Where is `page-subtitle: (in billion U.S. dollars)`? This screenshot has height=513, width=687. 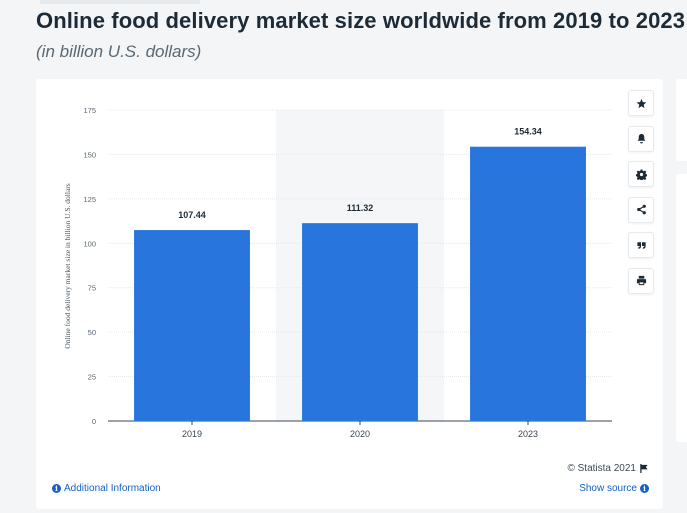
page-subtitle: (in billion U.S. dollars) is located at coordinates (119, 51).